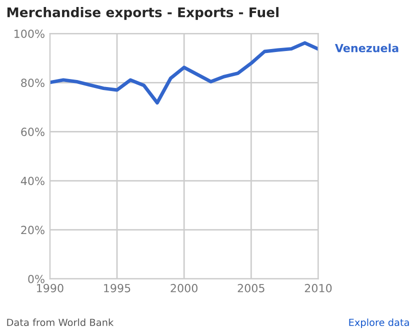 The image size is (416, 336). What do you see at coordinates (142, 13) in the screenshot?
I see `chart-title: Merchandise exports - Exports - Fuel` at bounding box center [142, 13].